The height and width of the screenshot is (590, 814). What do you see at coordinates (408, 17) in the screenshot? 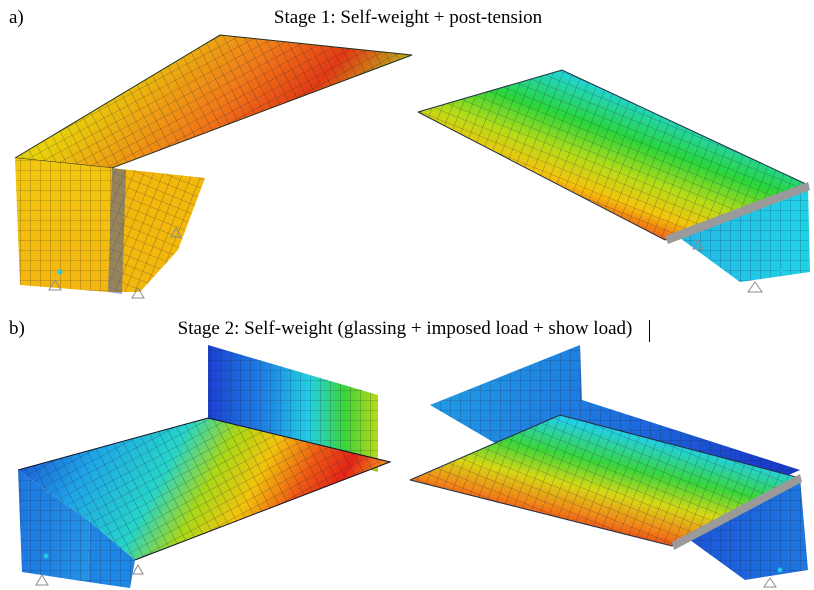
I see `stage-a-title: Stage 1: Self-weight + post-tension` at bounding box center [408, 17].